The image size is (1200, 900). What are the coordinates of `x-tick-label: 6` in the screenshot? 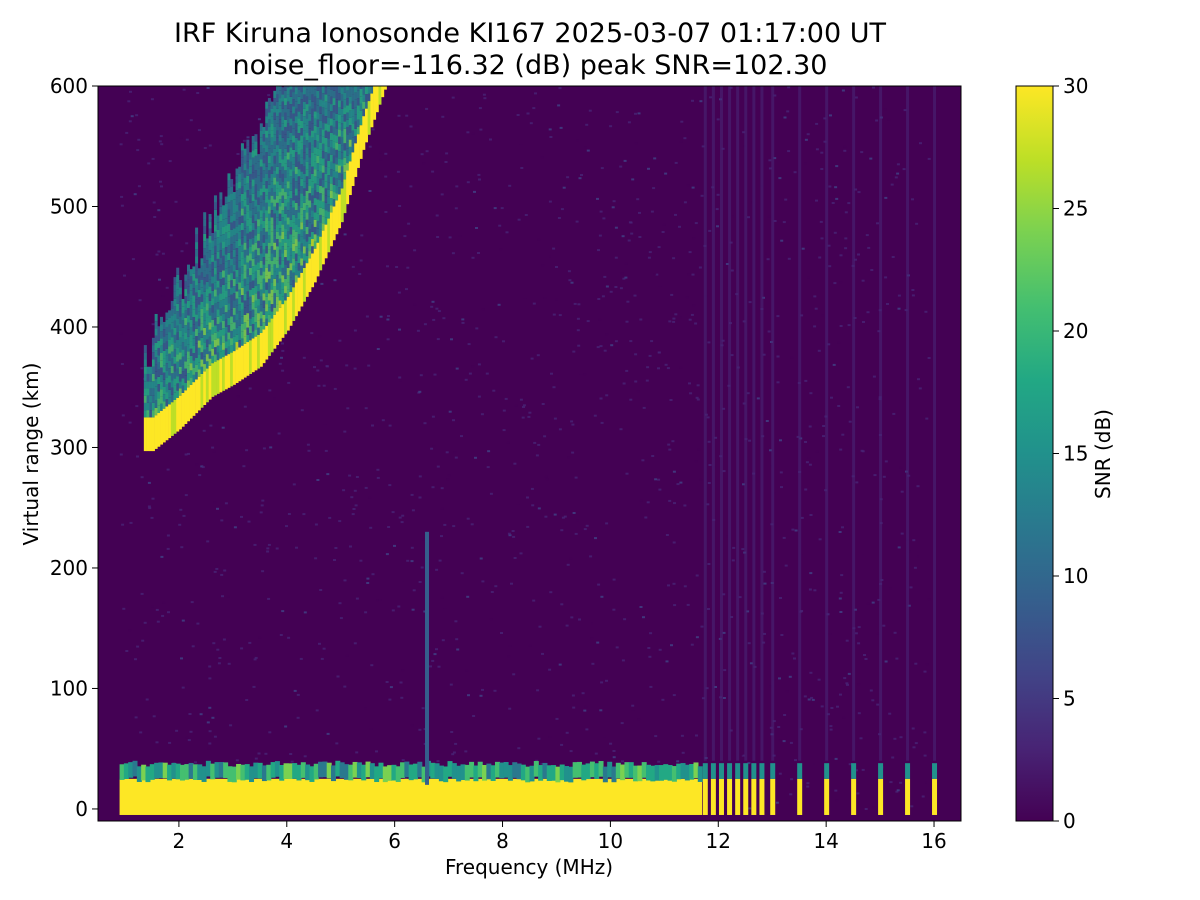 It's located at (394, 841).